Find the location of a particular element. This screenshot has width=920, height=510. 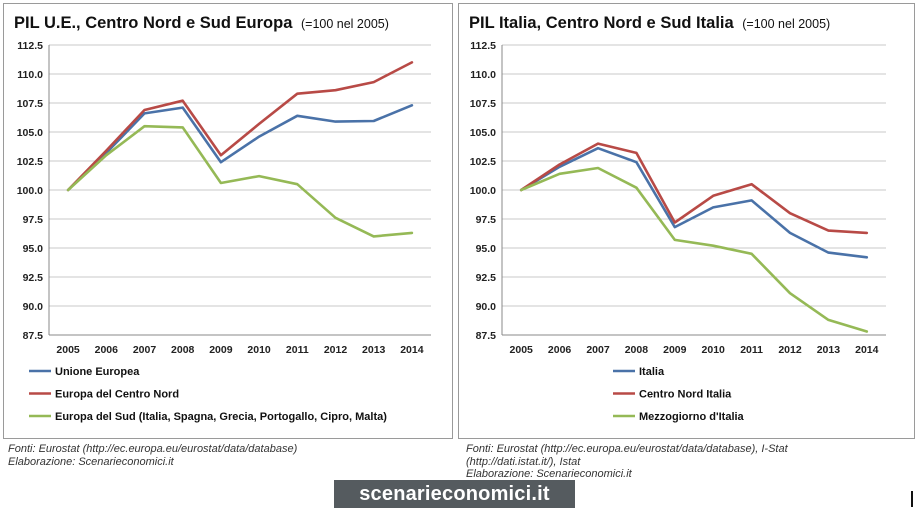

legend-label: Italia is located at coordinates (652, 372).